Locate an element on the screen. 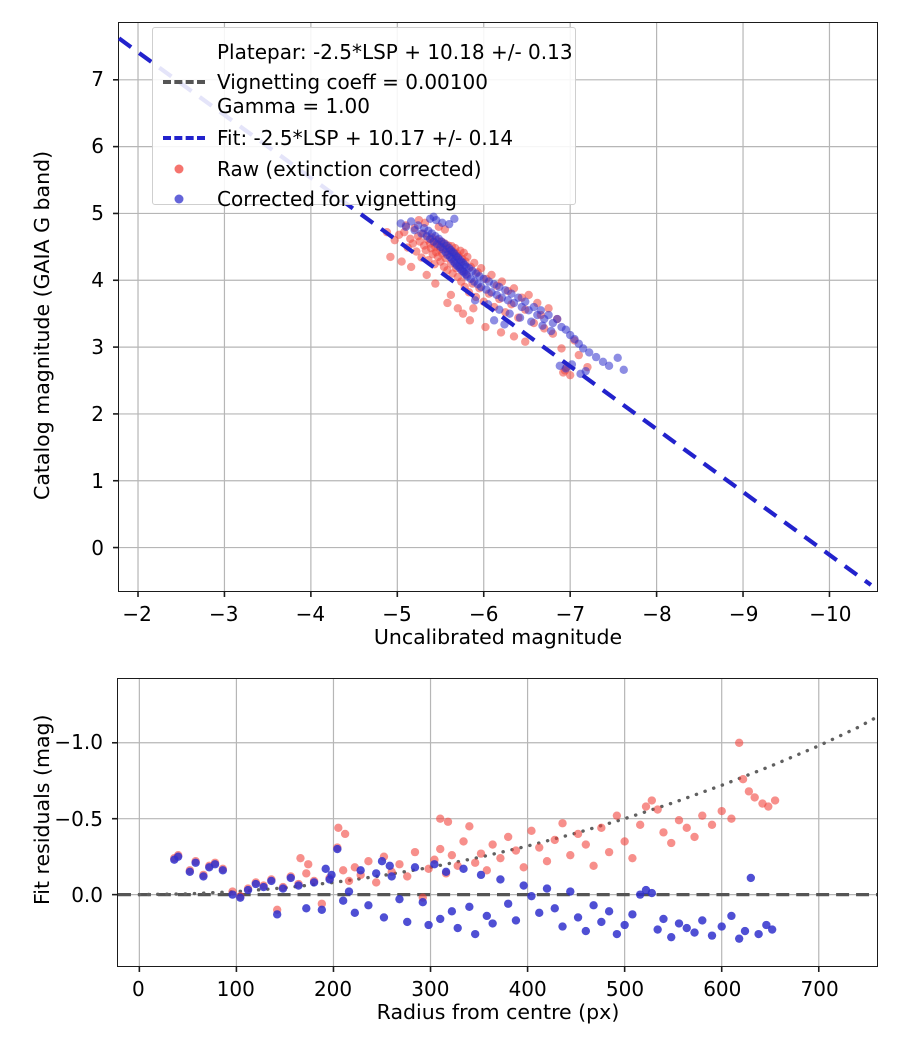 This screenshot has height=1050, width=900. x-tick-label: −7 is located at coordinates (570, 614).